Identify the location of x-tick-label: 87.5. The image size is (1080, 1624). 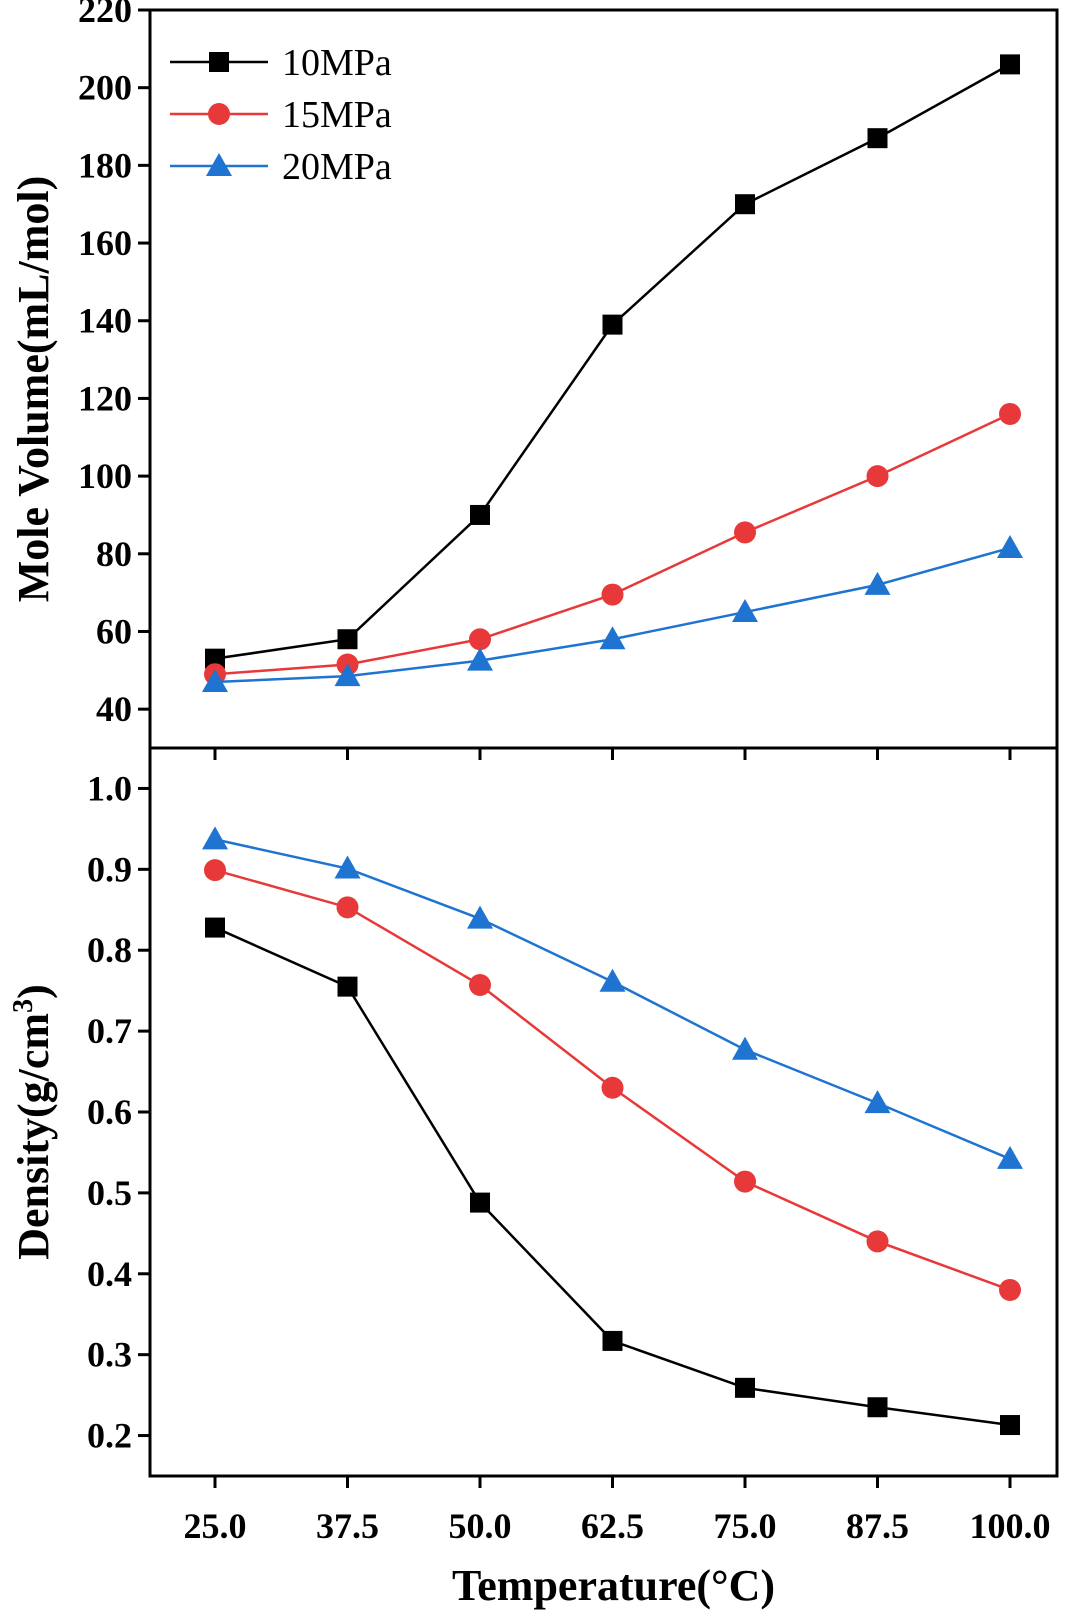
(877, 1526).